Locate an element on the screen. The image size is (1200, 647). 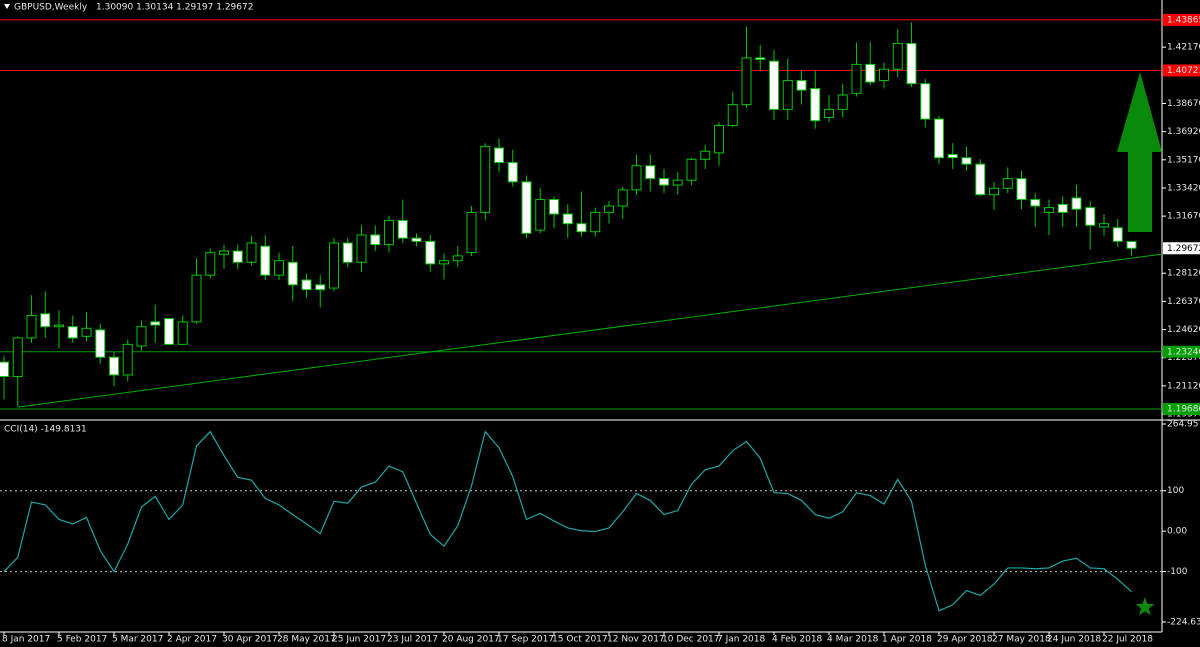
y-tick-label: 1.31670 is located at coordinates (1183, 217).